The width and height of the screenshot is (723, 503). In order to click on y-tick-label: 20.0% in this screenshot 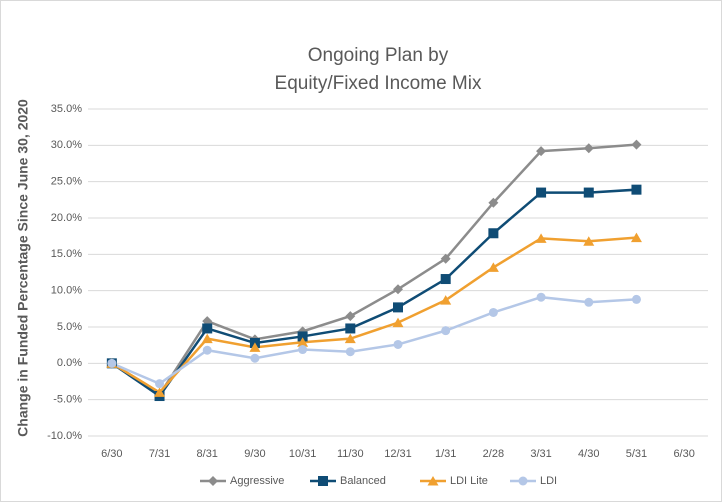, I will do `click(66, 218)`.